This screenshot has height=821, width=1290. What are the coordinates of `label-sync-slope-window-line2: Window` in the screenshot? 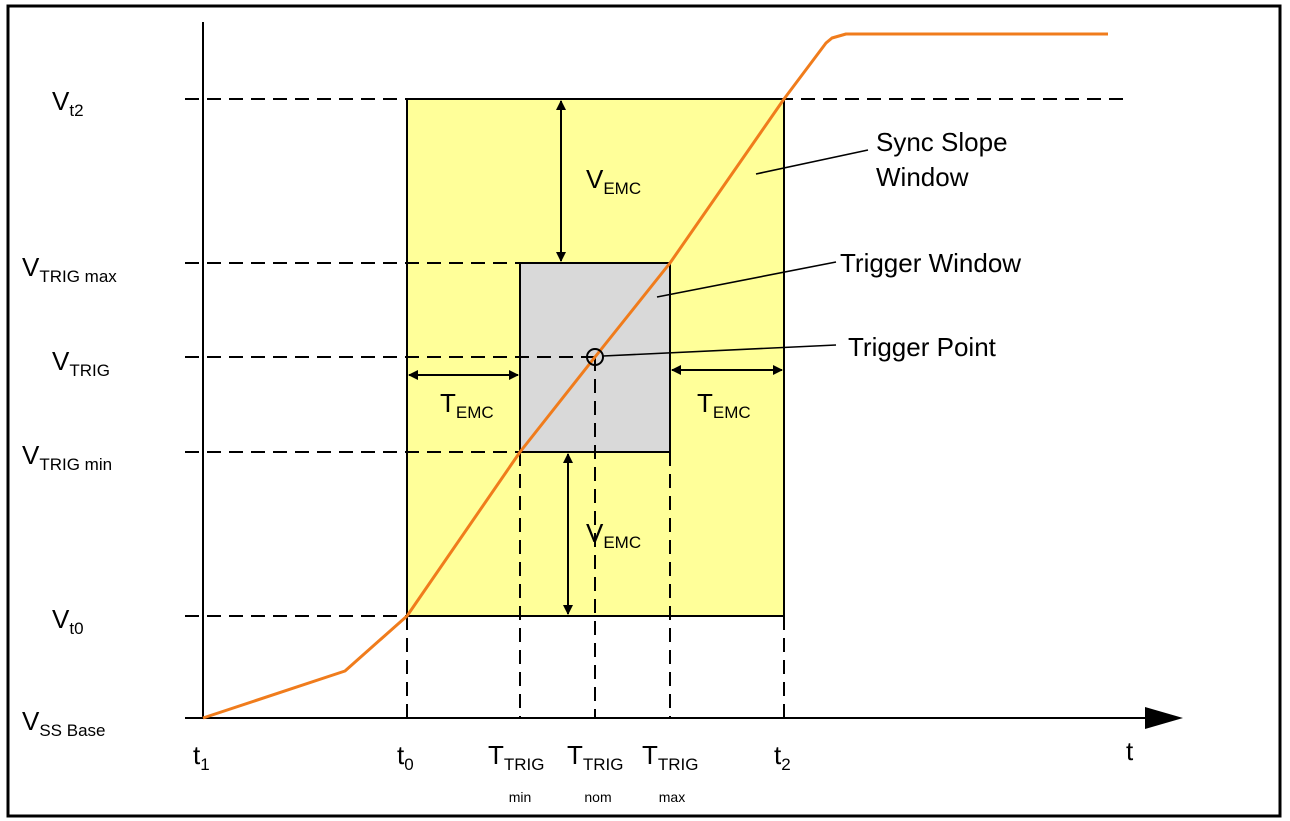 It's located at (922, 177).